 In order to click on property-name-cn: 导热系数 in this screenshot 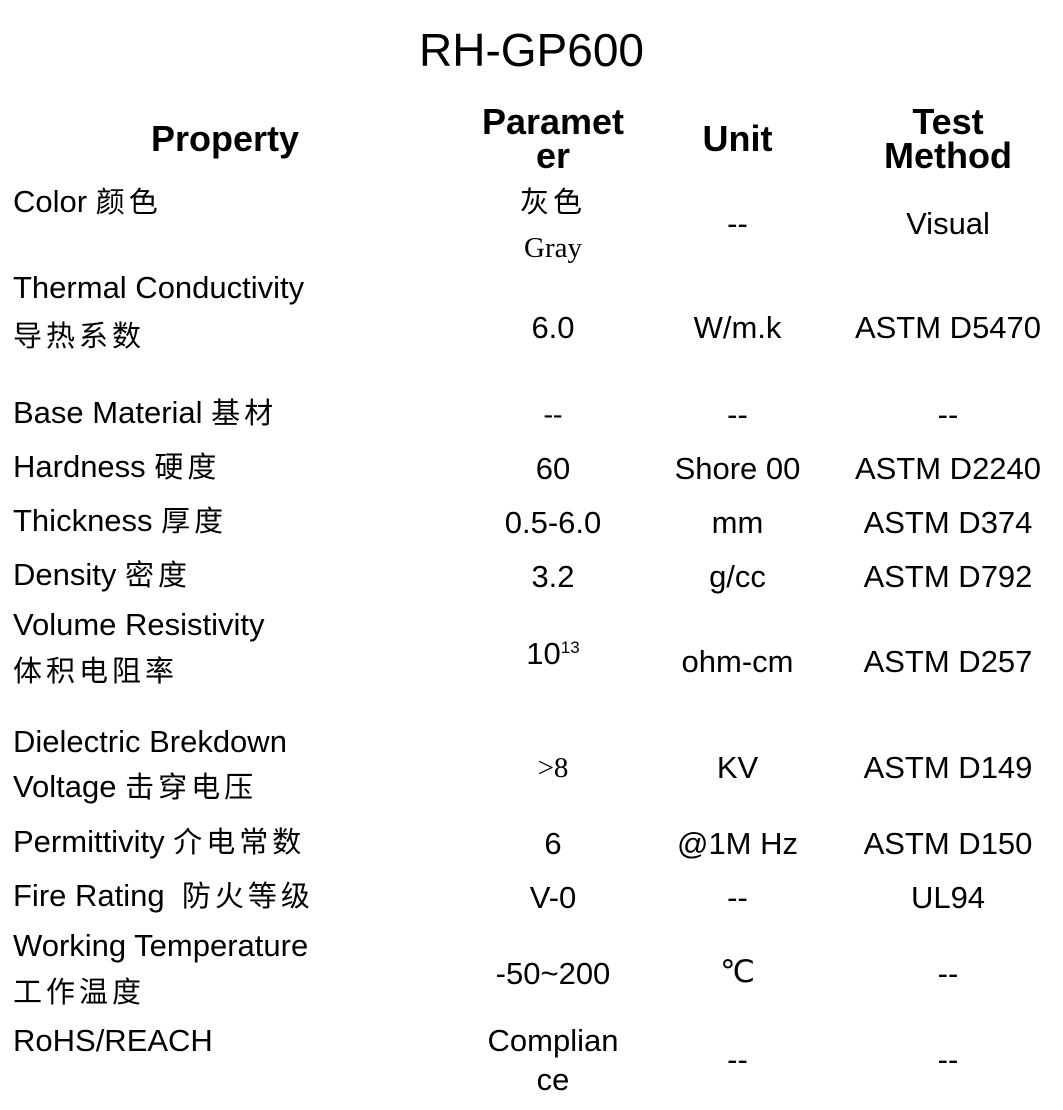, I will do `click(79, 336)`.